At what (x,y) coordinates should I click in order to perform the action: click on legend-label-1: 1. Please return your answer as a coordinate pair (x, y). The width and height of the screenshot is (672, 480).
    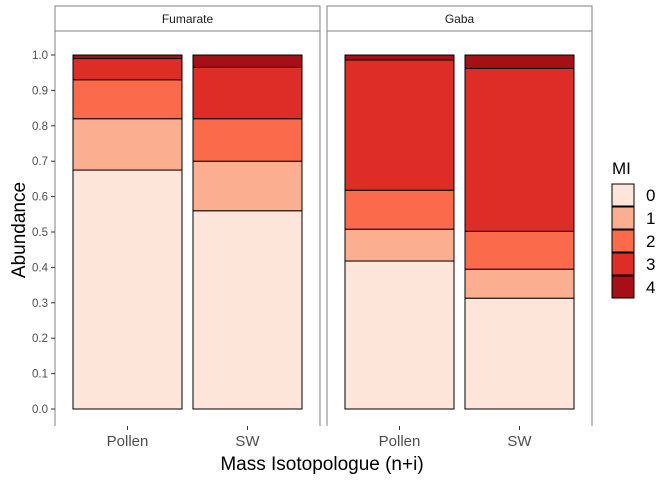
    Looking at the image, I should click on (650, 218).